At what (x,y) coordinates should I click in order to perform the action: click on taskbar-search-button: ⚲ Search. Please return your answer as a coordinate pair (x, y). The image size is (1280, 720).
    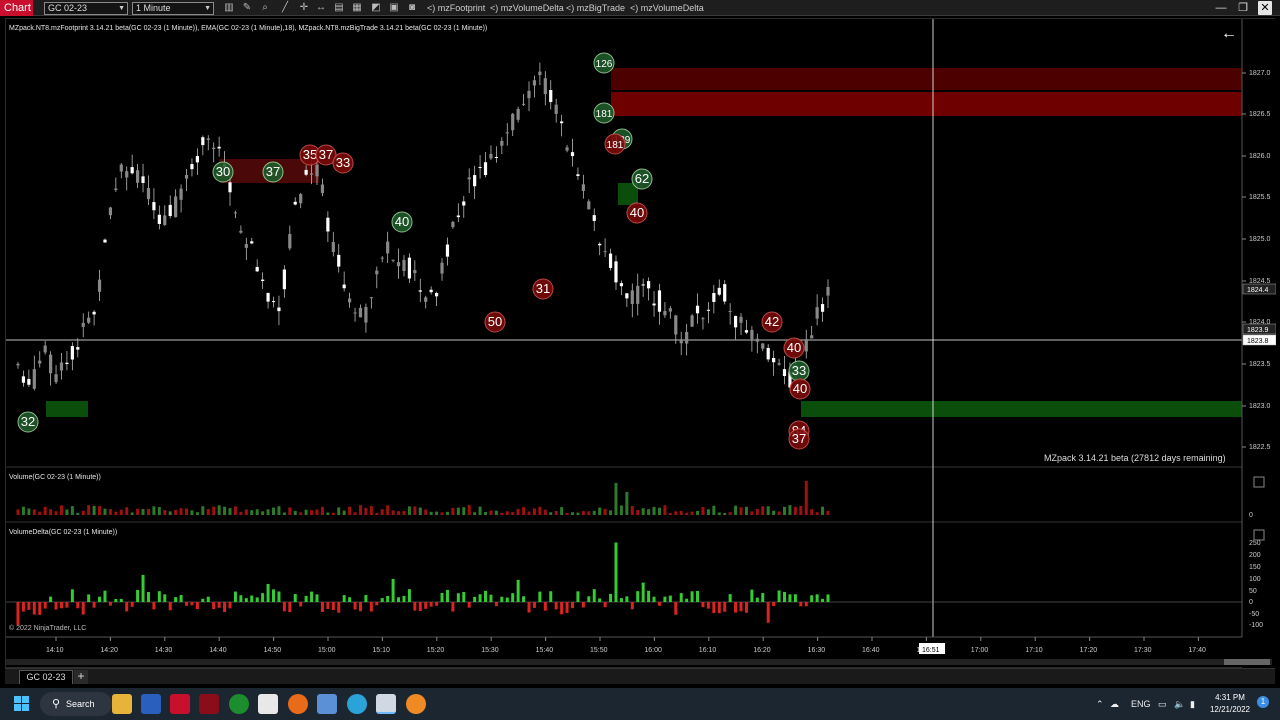
    Looking at the image, I should click on (76, 704).